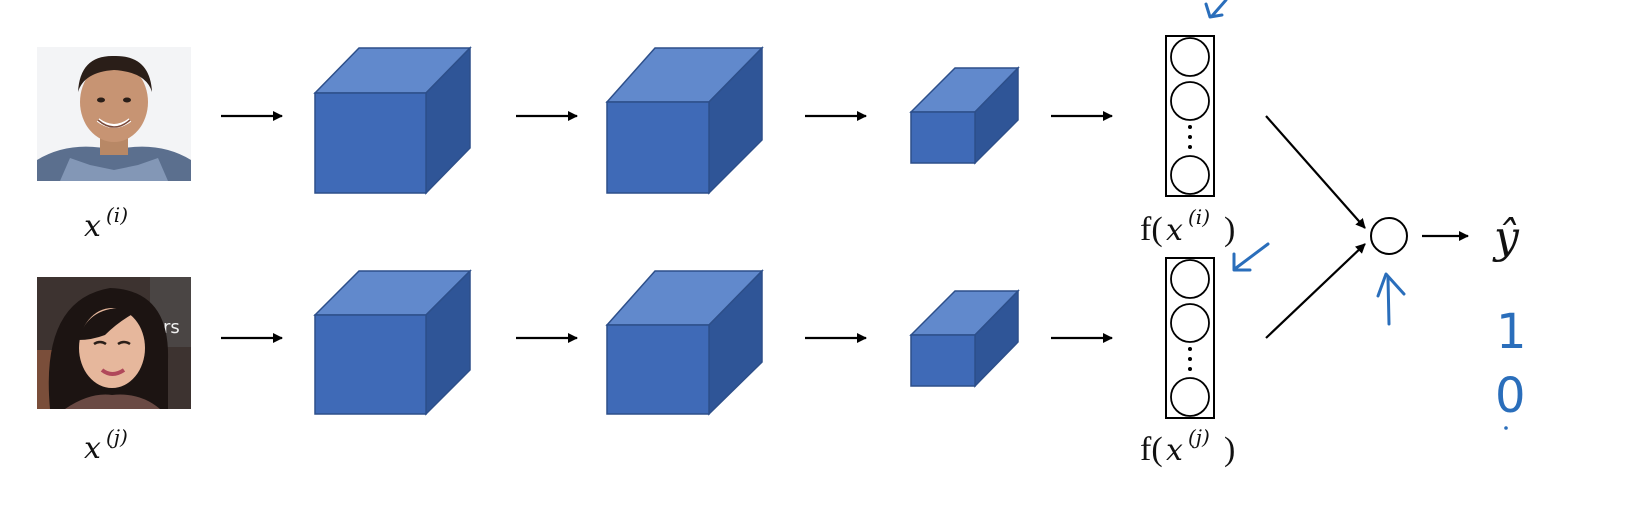 The image size is (1629, 517). What do you see at coordinates (114, 114) in the screenshot?
I see `input-photo-top` at bounding box center [114, 114].